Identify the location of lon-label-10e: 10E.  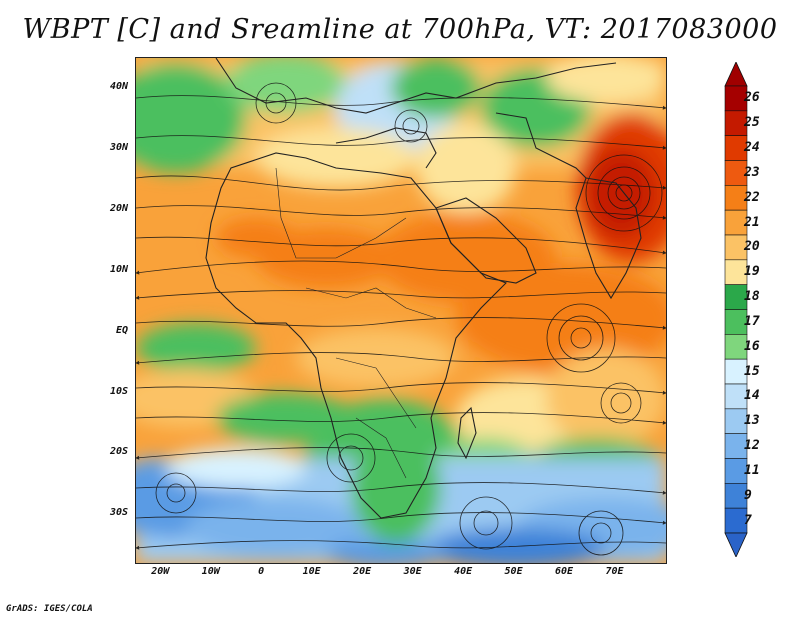
(311, 571).